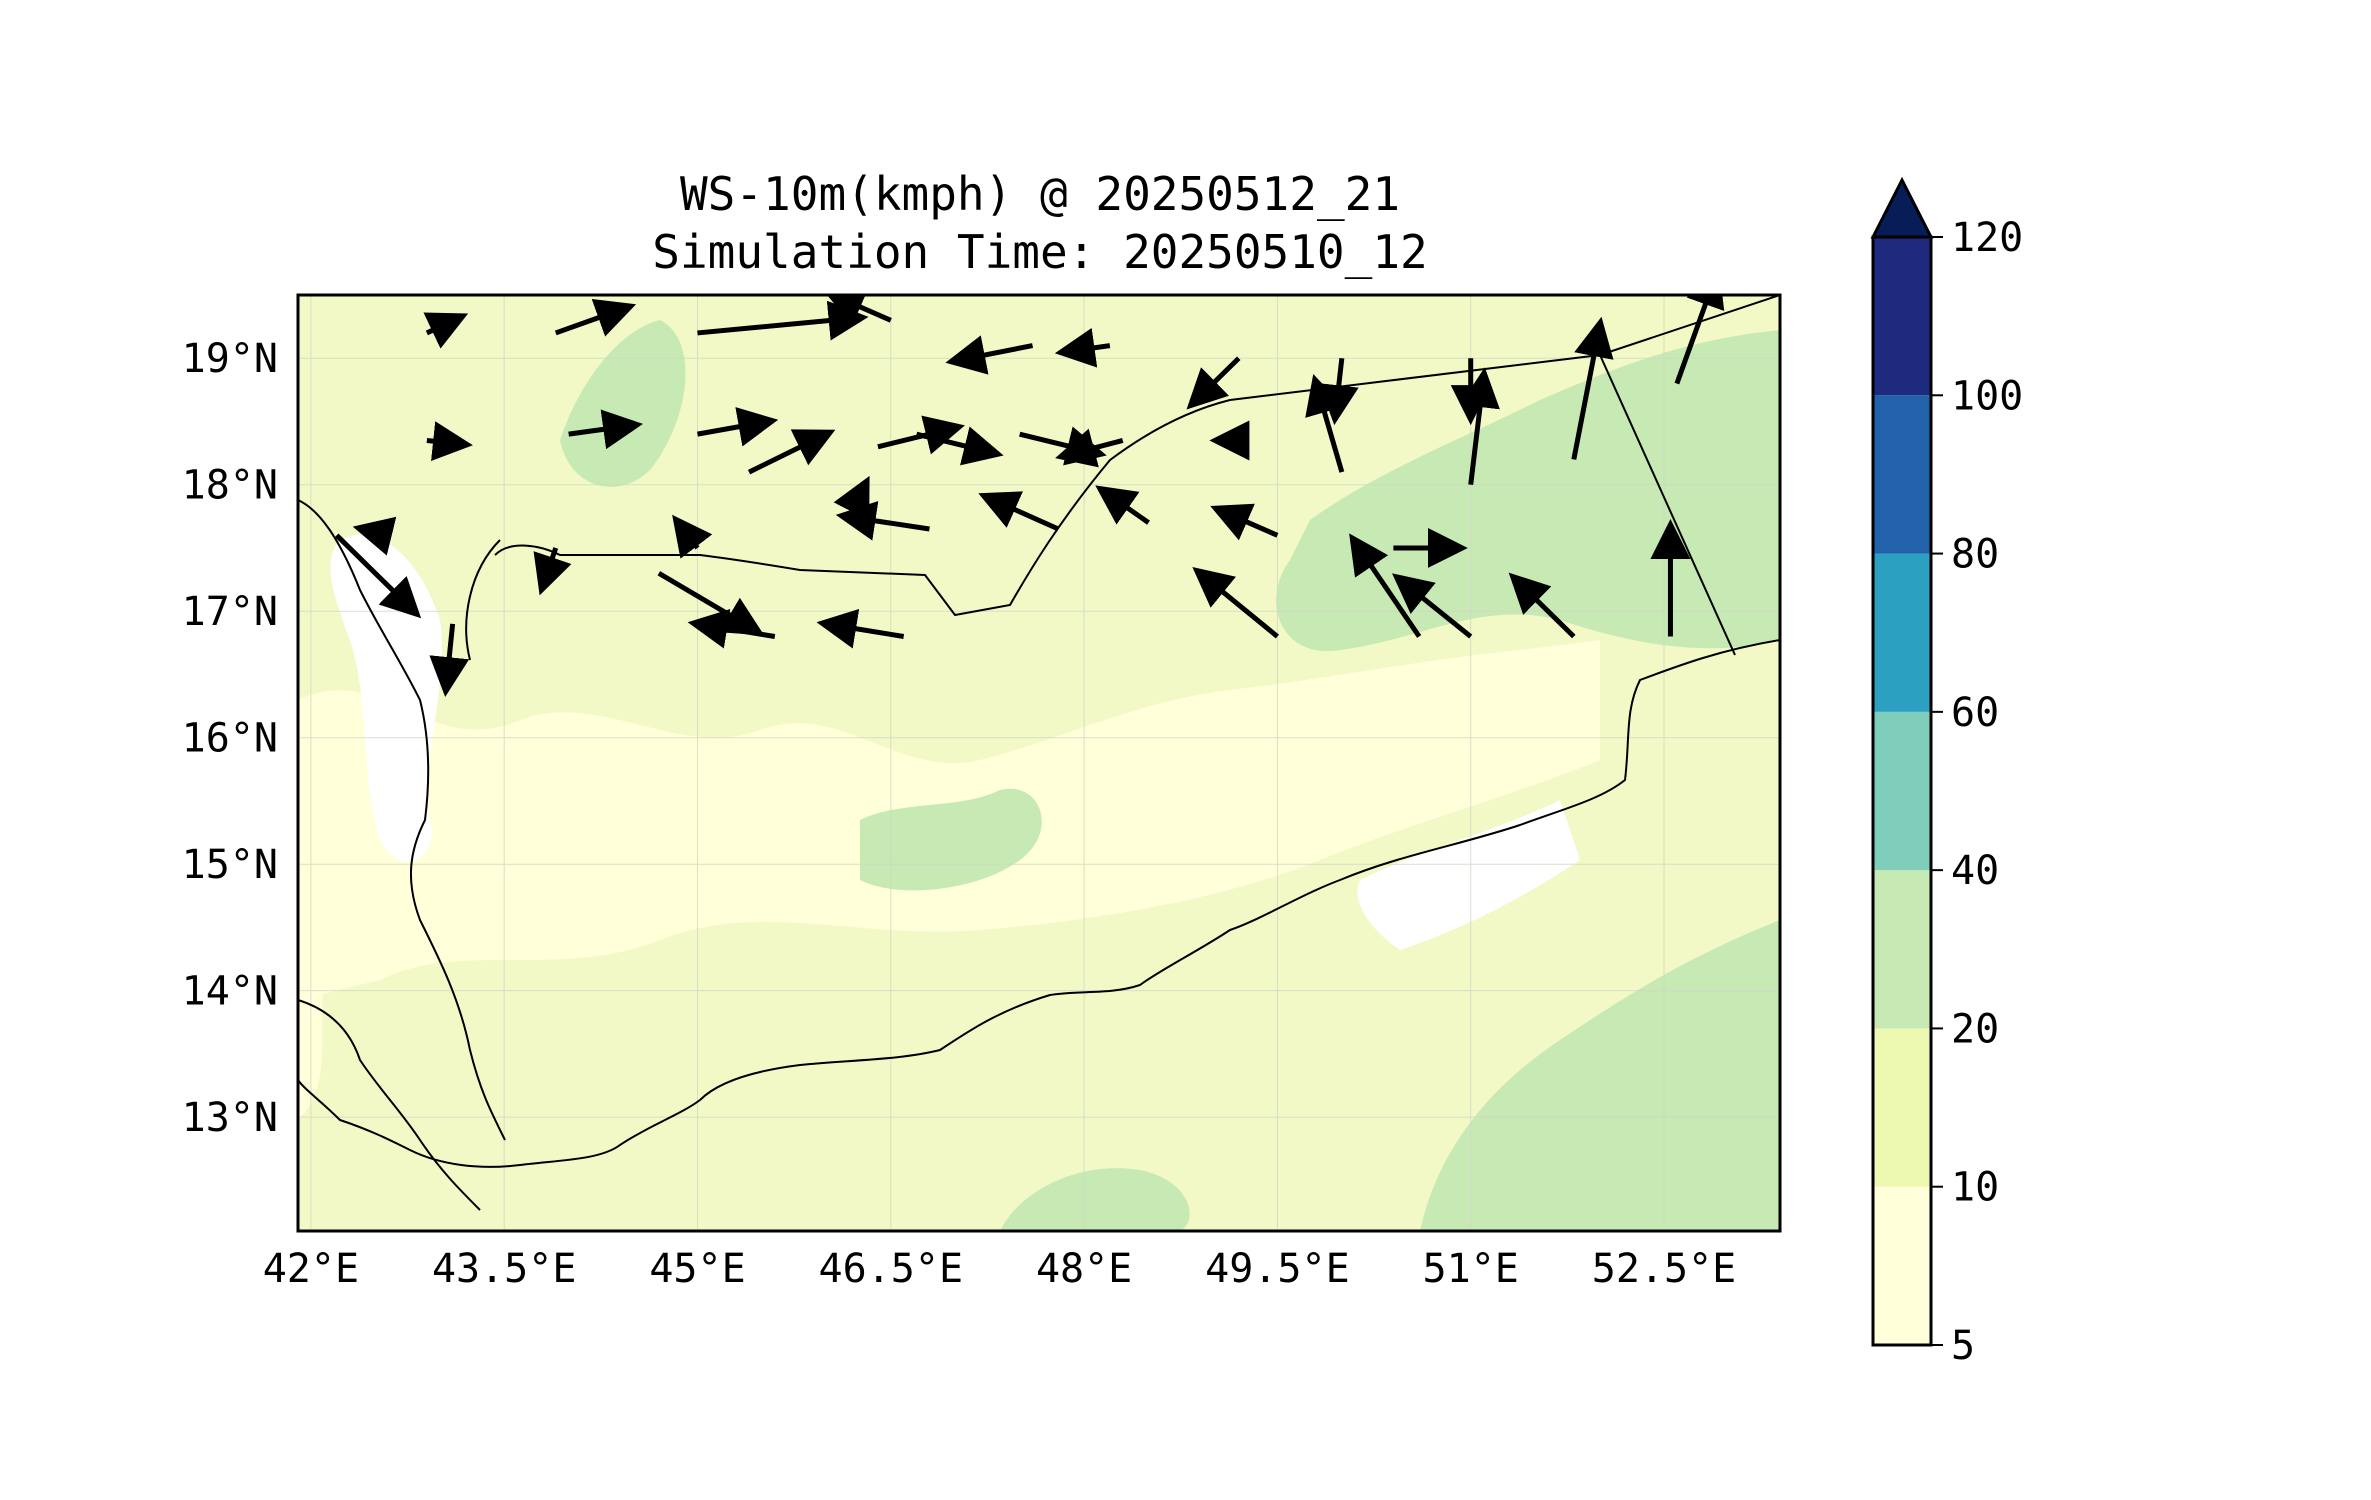 Image resolution: width=2371 pixels, height=1500 pixels. What do you see at coordinates (1987, 396) in the screenshot?
I see `colorbar-label-6: 100` at bounding box center [1987, 396].